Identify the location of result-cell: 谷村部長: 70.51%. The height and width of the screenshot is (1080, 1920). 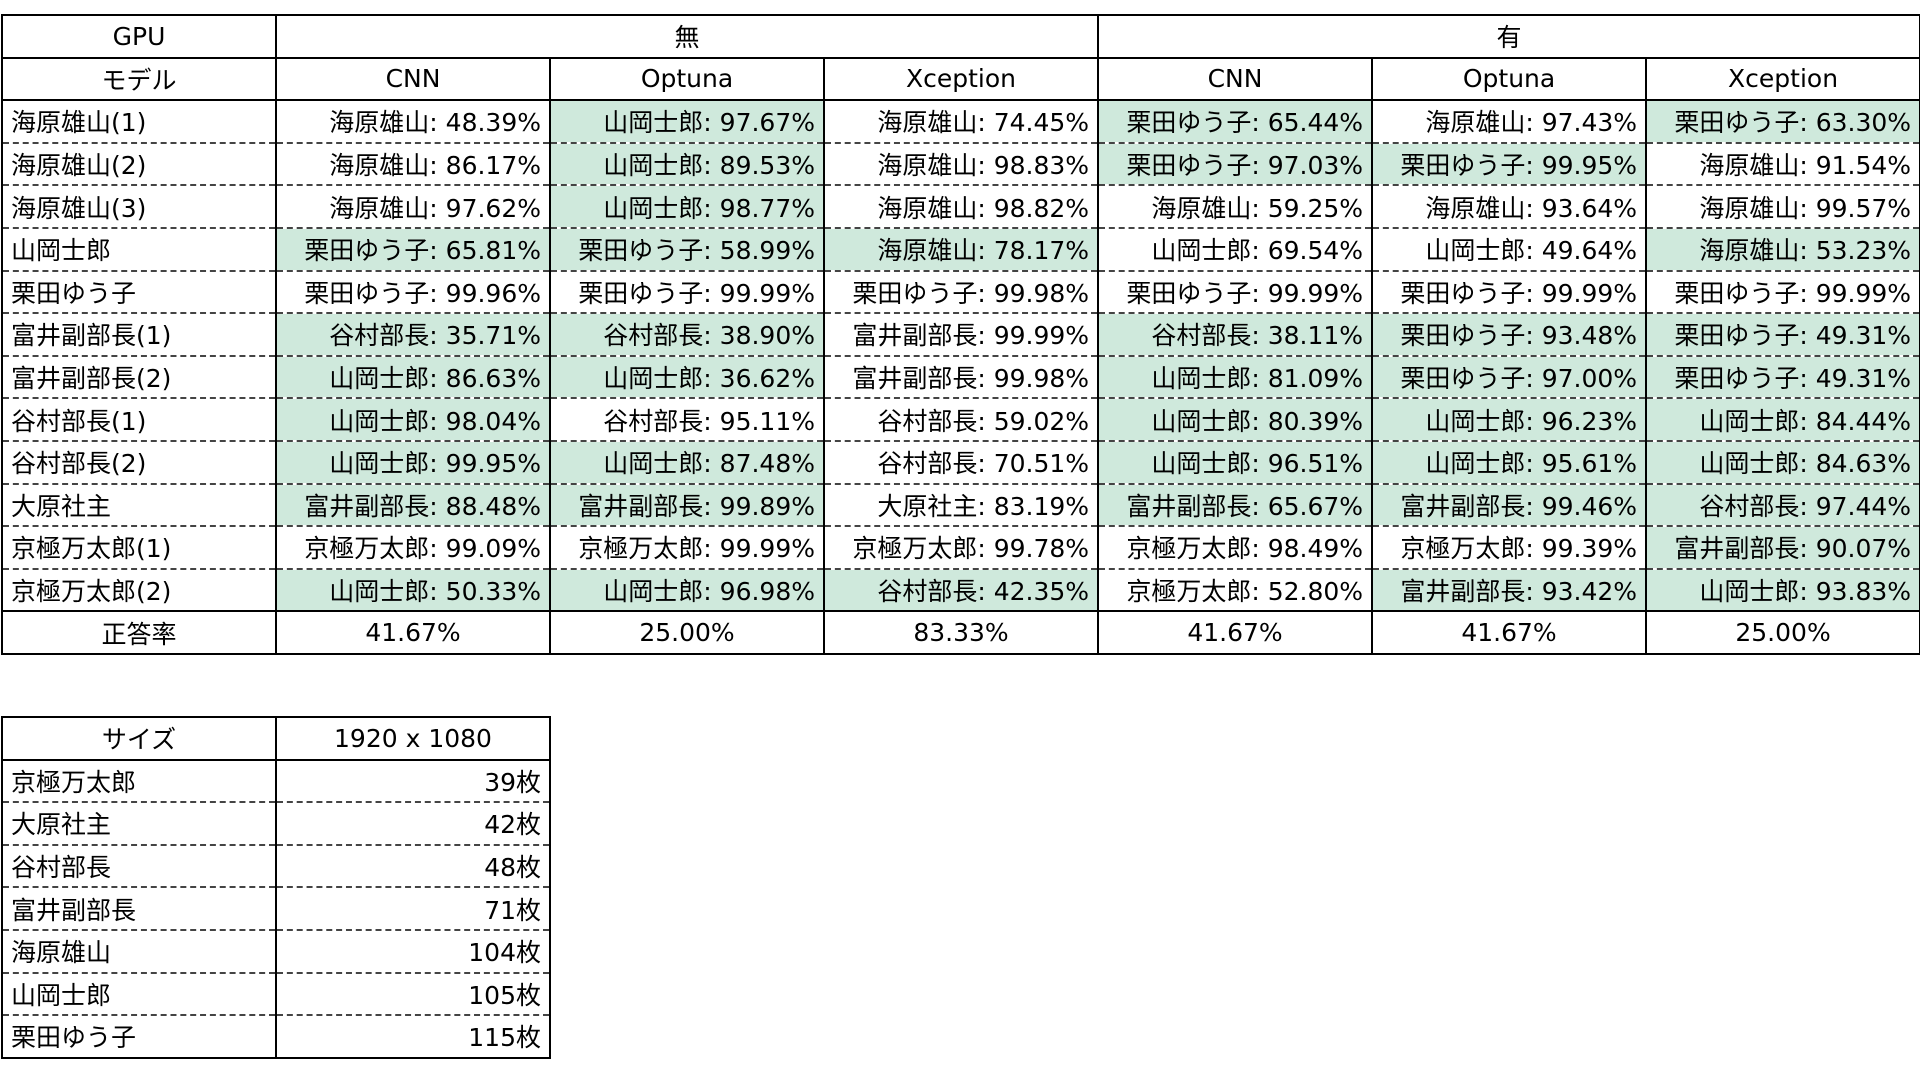
(961, 462).